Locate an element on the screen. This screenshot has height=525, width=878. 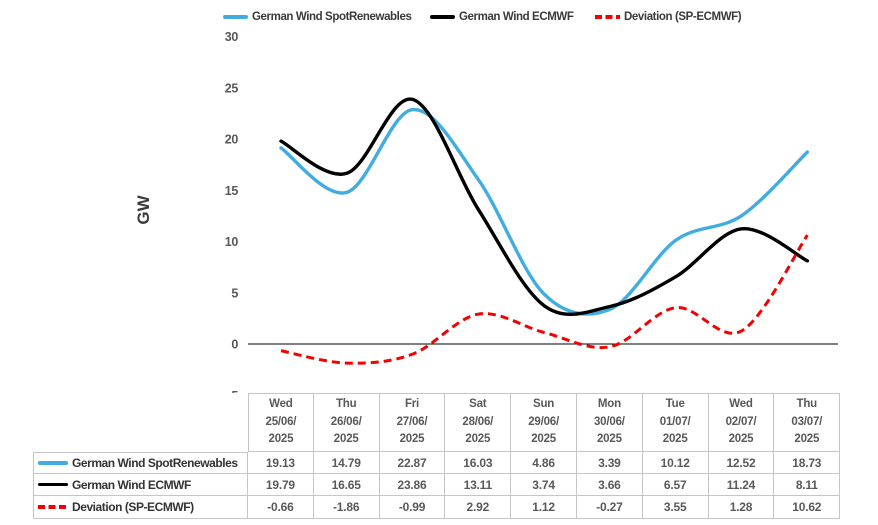
value-cell: 18.73 is located at coordinates (807, 463).